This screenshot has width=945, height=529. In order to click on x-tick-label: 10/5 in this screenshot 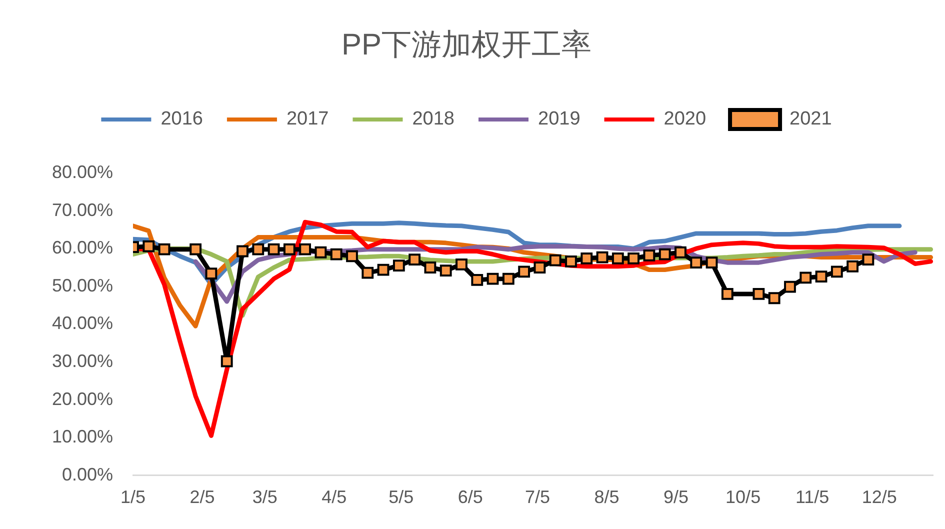, I will do `click(743, 497)`.